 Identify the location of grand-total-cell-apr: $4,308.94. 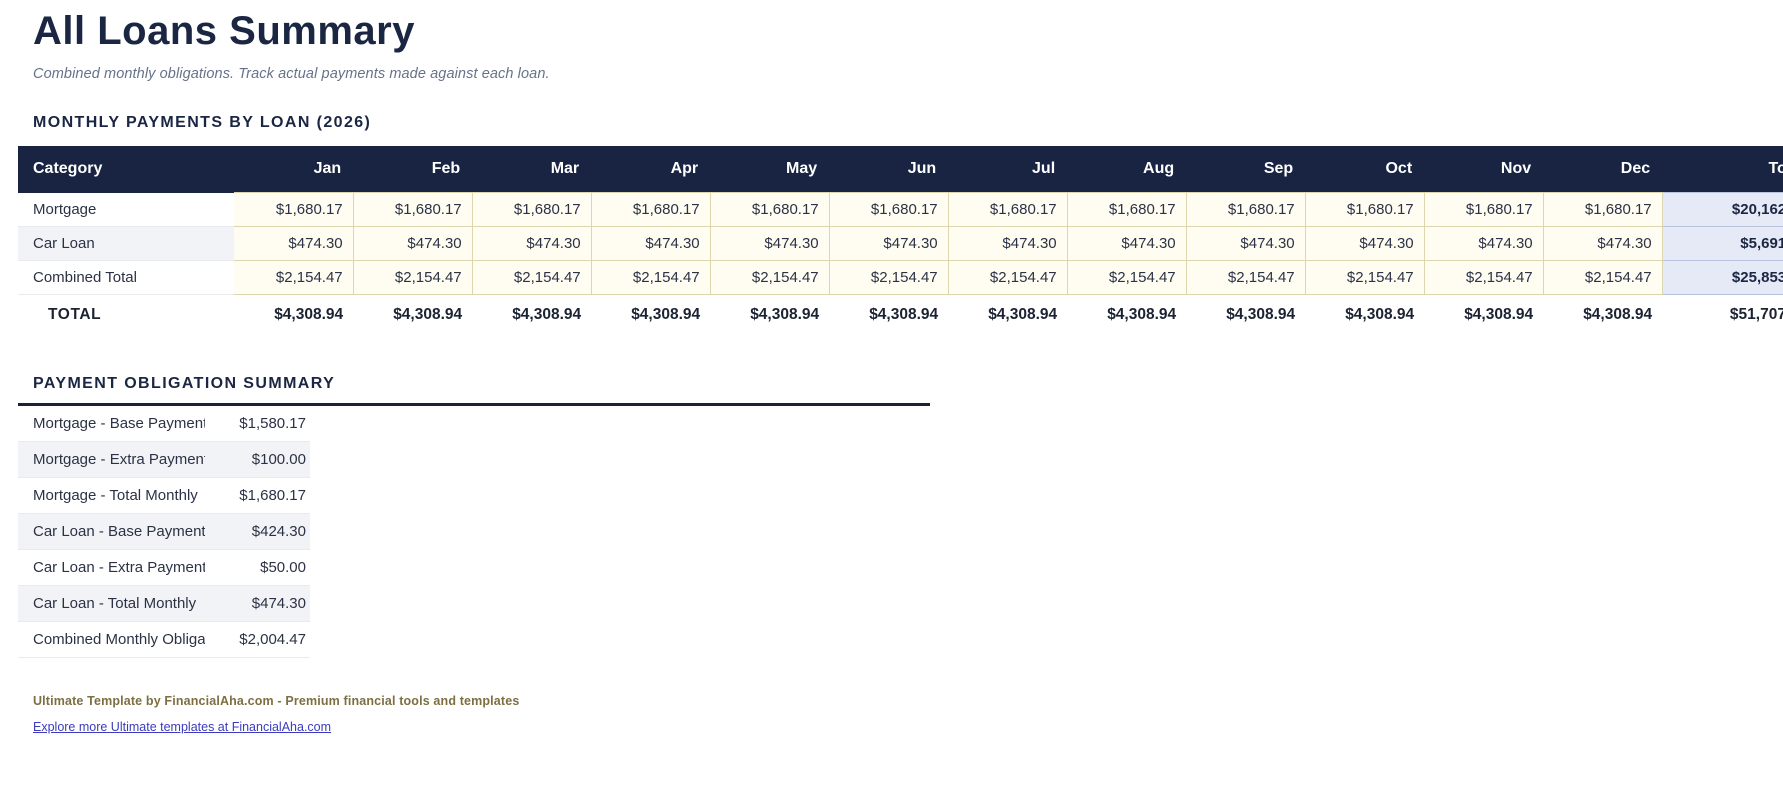
(651, 315).